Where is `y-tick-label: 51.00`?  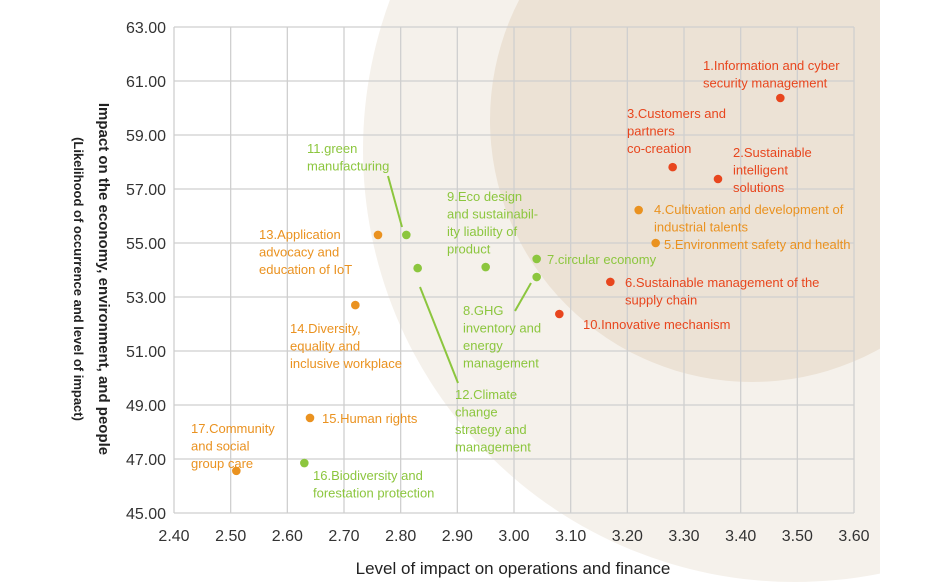 y-tick-label: 51.00 is located at coordinates (146, 352).